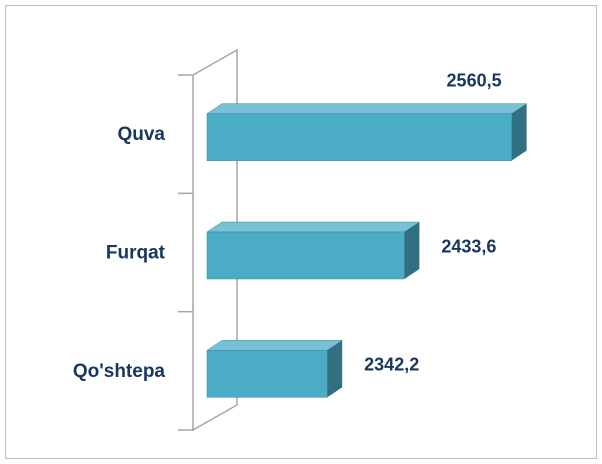 This screenshot has width=602, height=464. What do you see at coordinates (391, 365) in the screenshot?
I see `value-label: 2342,2` at bounding box center [391, 365].